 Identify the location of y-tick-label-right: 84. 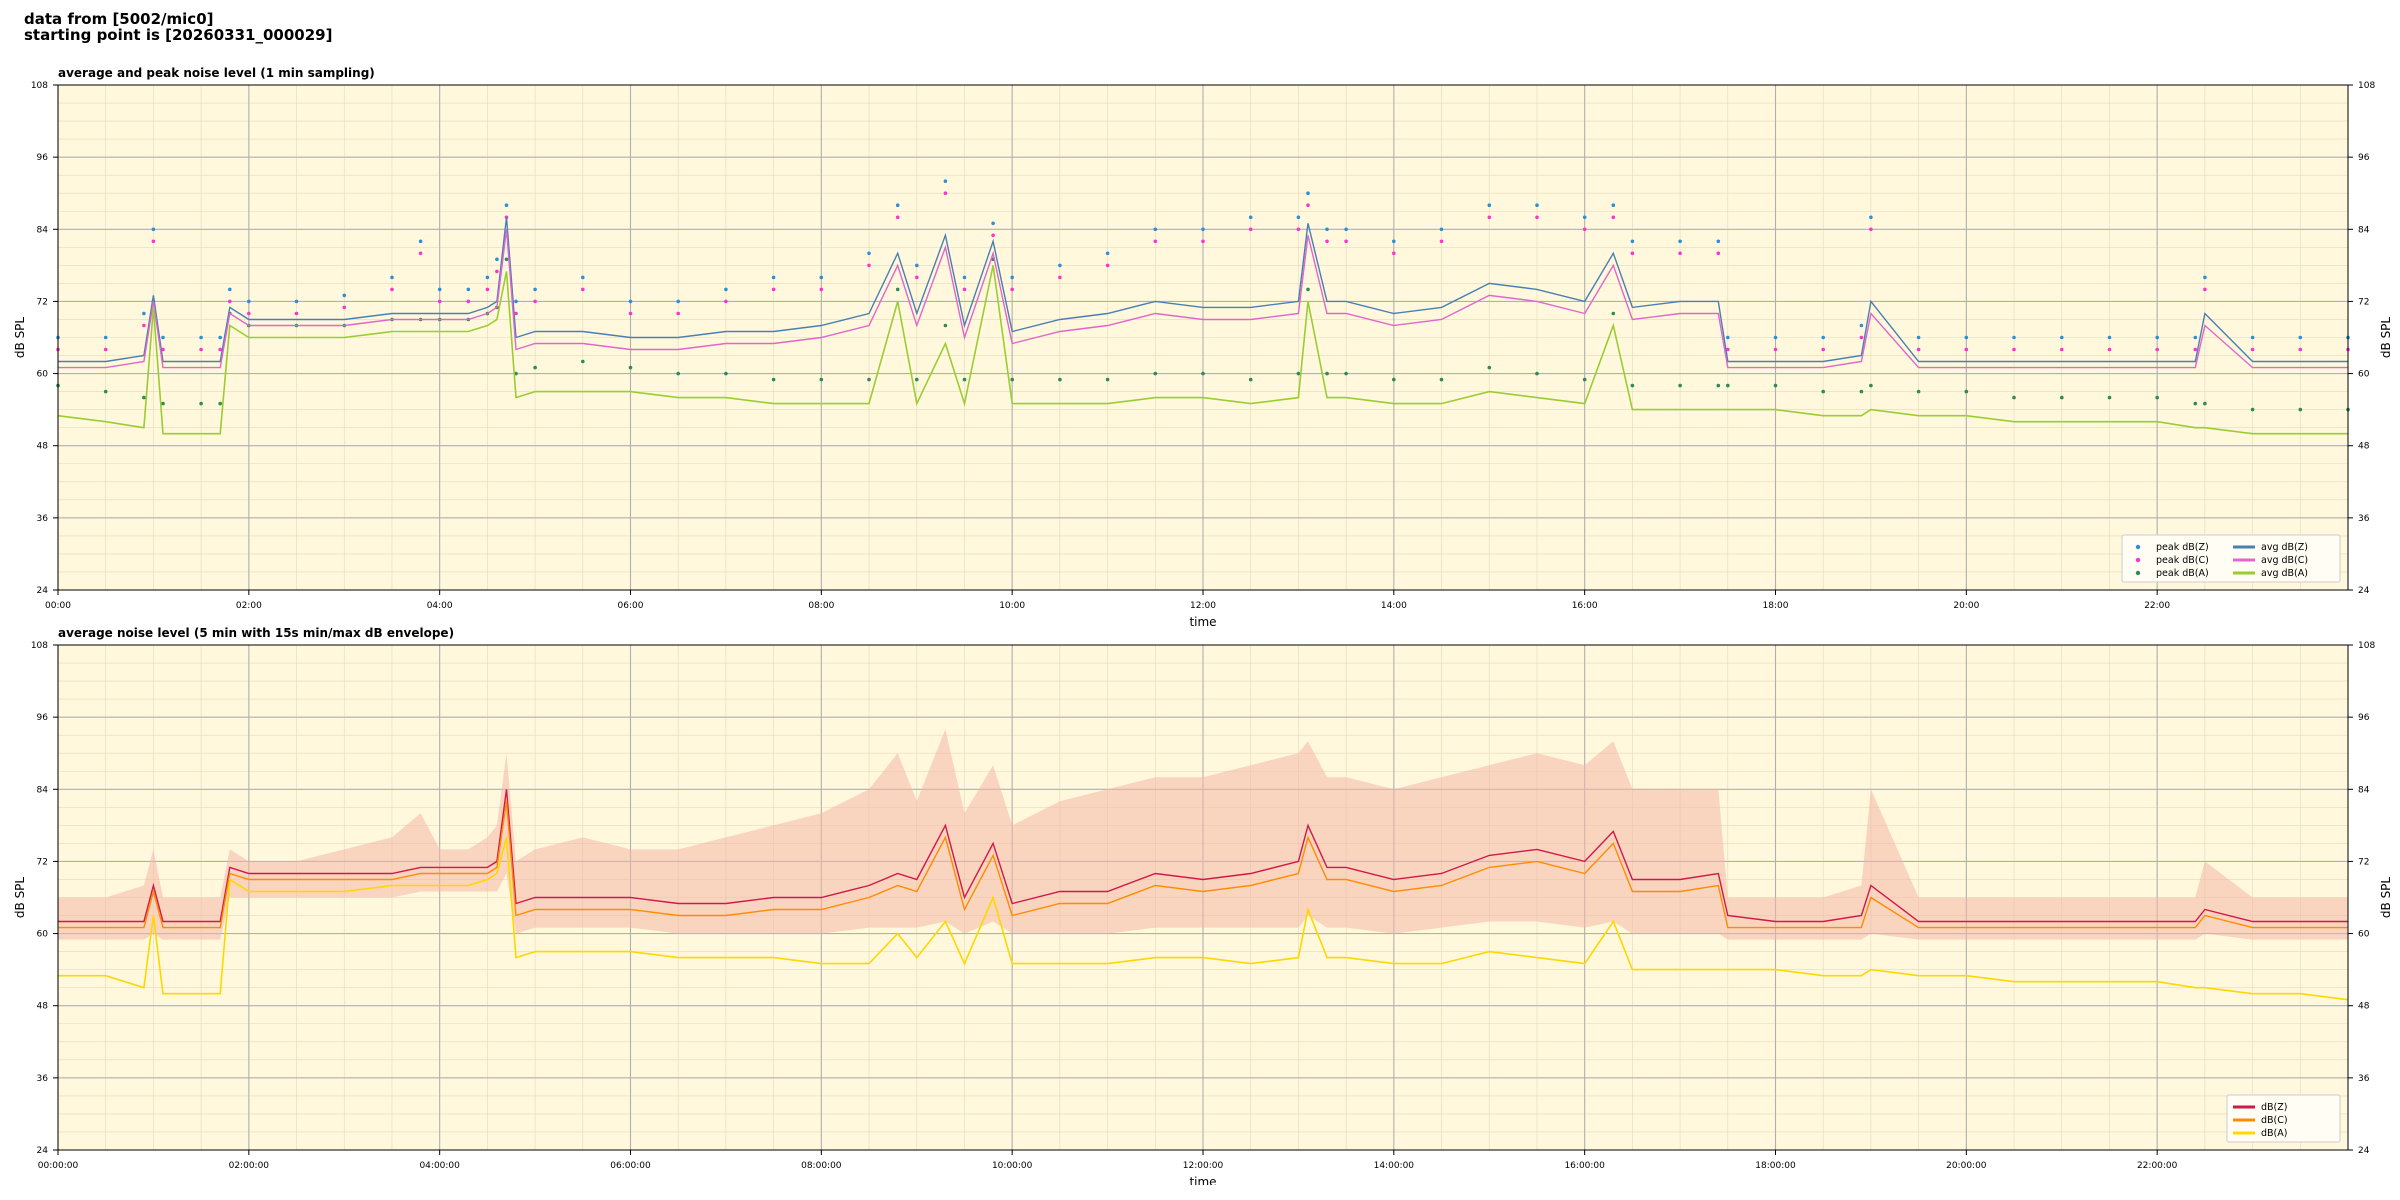
(2364, 790).